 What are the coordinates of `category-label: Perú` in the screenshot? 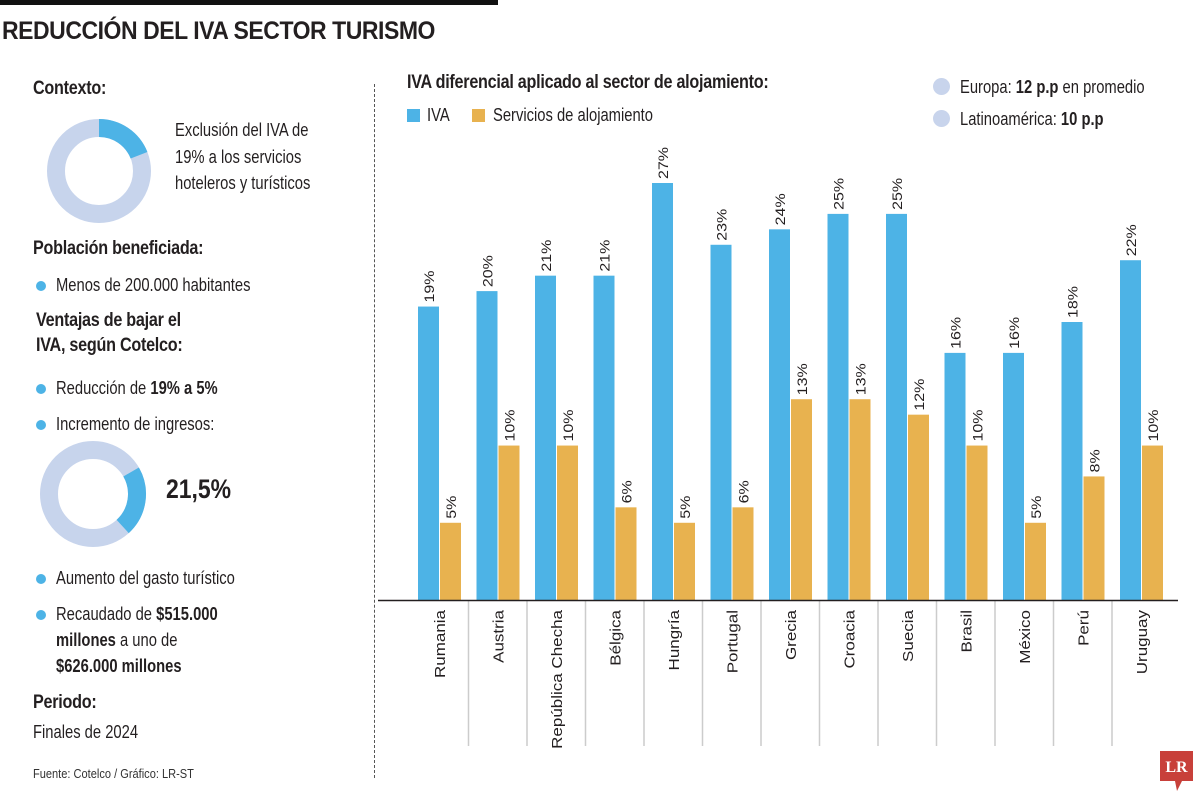 It's located at (1085, 628).